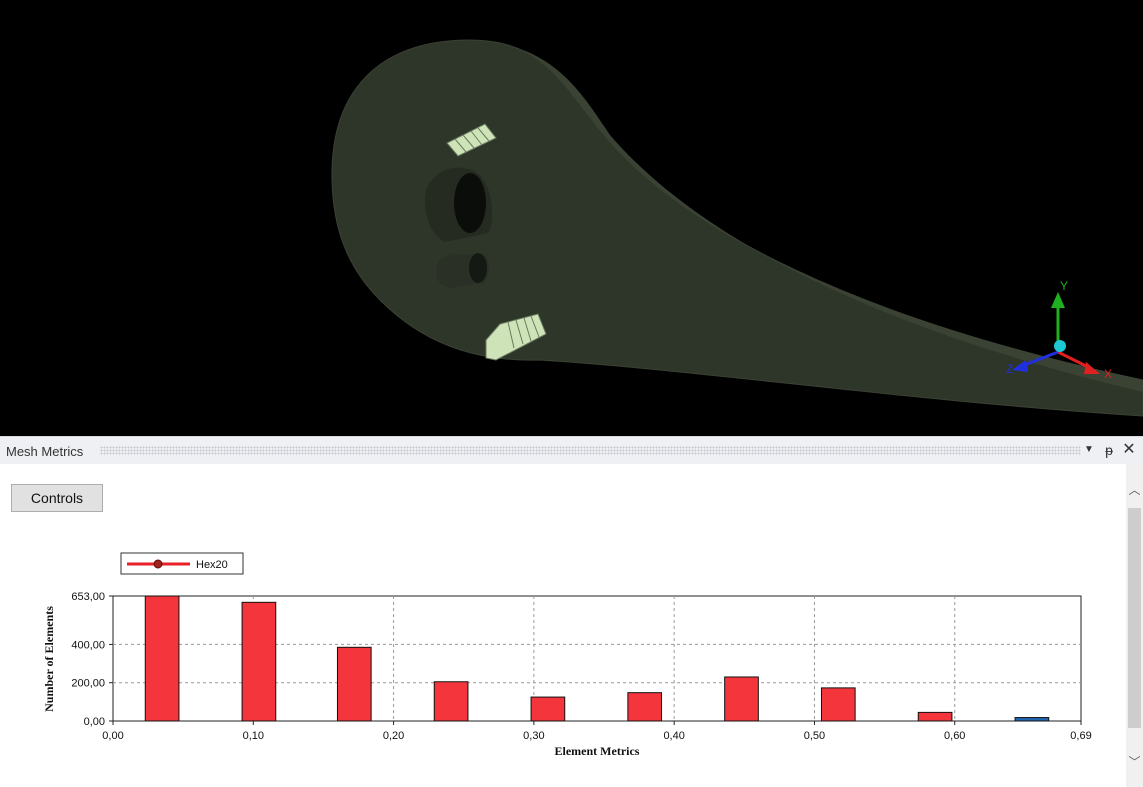 This screenshot has width=1143, height=787. What do you see at coordinates (88, 684) in the screenshot?
I see `y-tick-label: 200,00` at bounding box center [88, 684].